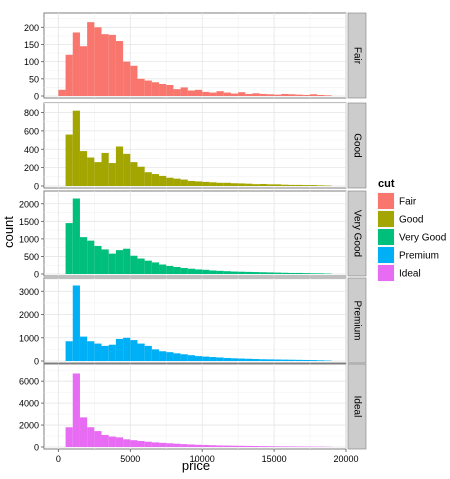 This screenshot has width=450, height=479. What do you see at coordinates (31, 168) in the screenshot?
I see `y-tick-label: 200` at bounding box center [31, 168].